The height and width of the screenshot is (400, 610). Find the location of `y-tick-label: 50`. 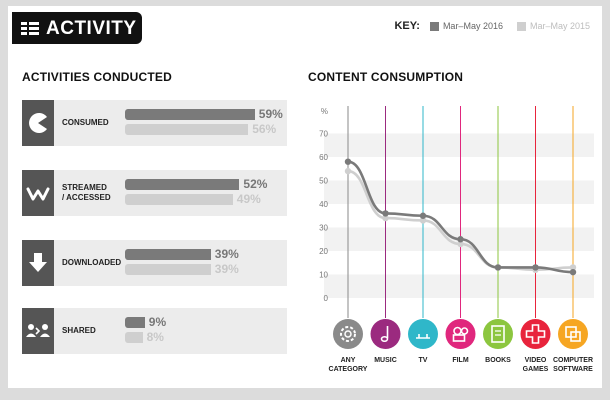

y-tick-label: 50 is located at coordinates (323, 181).